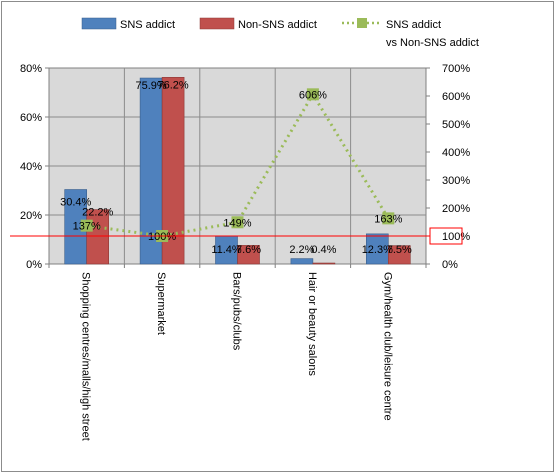  Describe the element at coordinates (450, 265) in the screenshot. I see `y-right-tick-label: 0%` at that location.